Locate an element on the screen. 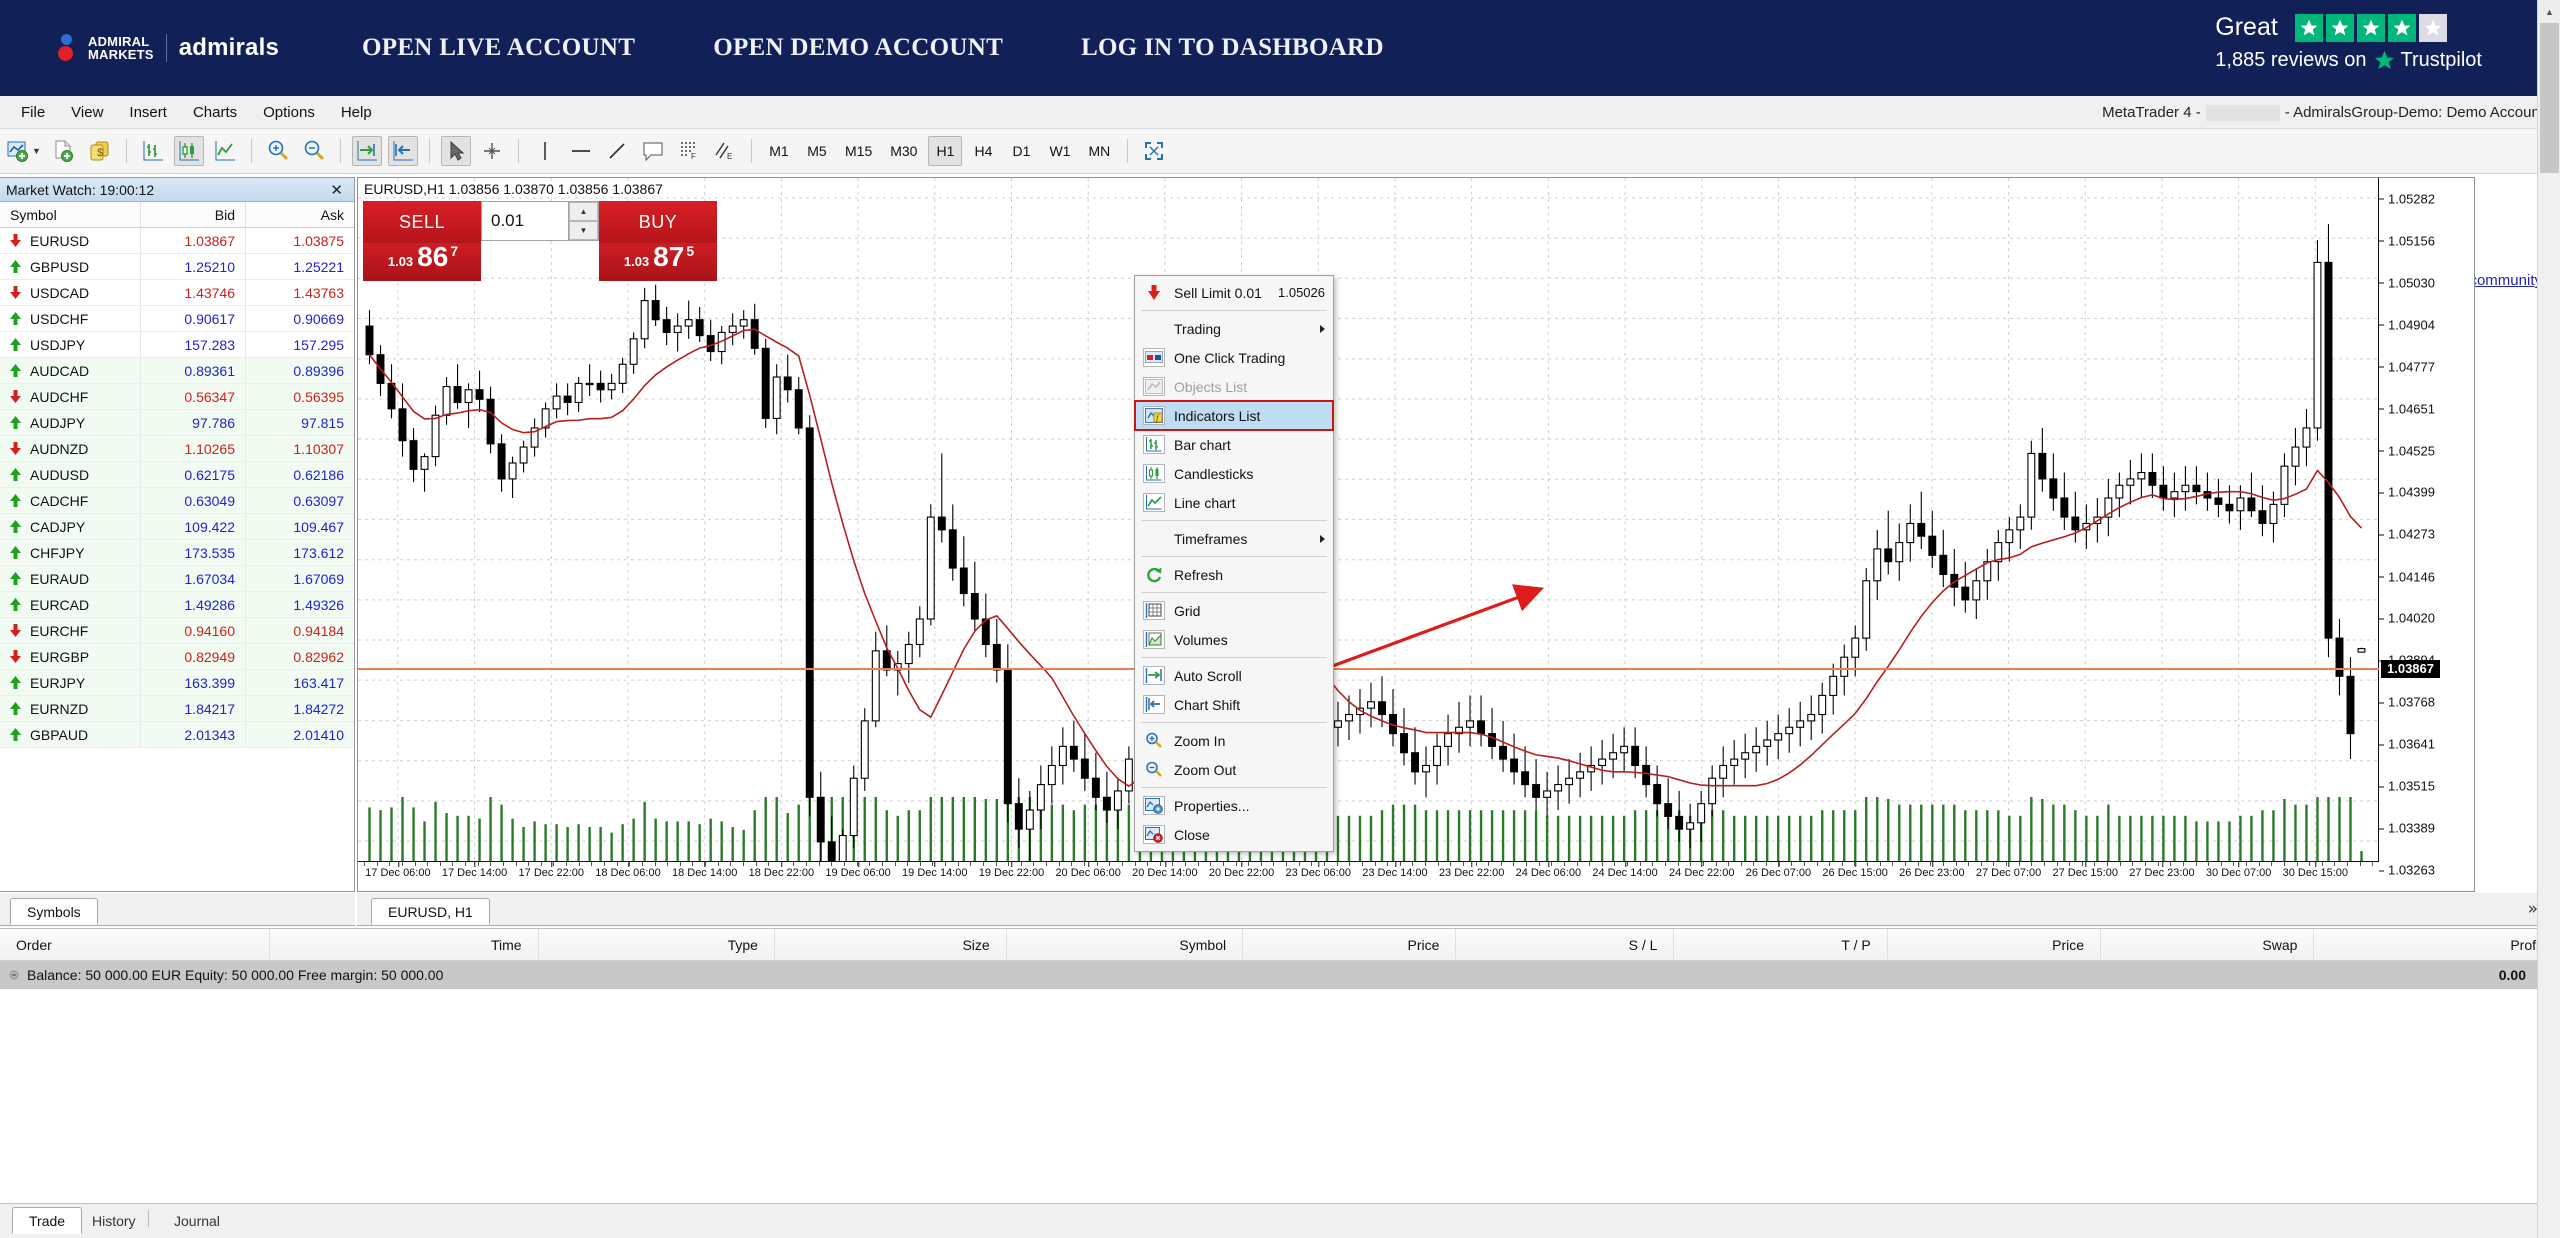  vertical-line-icon is located at coordinates (545, 151).